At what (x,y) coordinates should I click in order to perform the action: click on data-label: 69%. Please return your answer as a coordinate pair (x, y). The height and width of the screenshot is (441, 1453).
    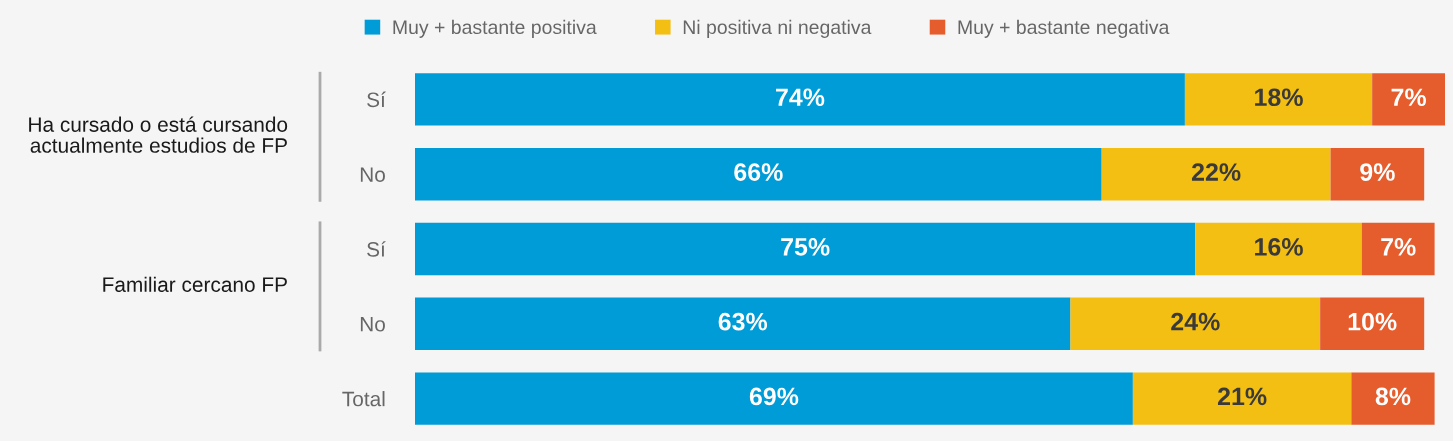
    Looking at the image, I should click on (774, 396).